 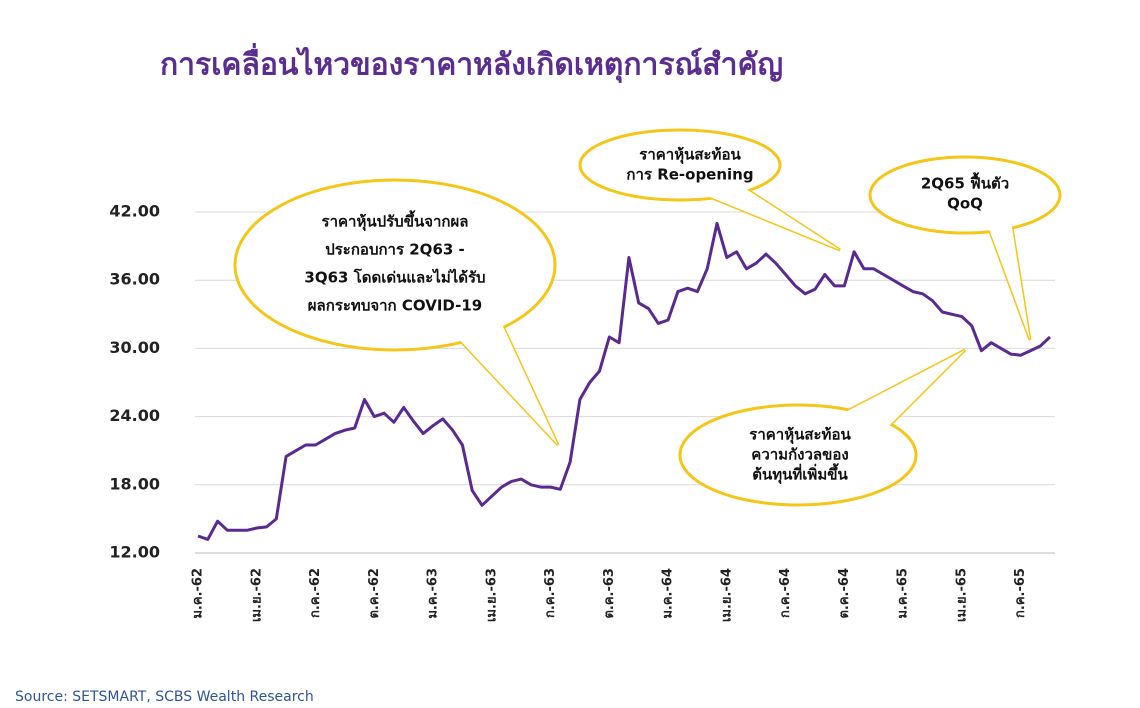 What do you see at coordinates (395, 221) in the screenshot?
I see `annotation-text: ราคาหุ้นปรับขึ้นจากผล` at bounding box center [395, 221].